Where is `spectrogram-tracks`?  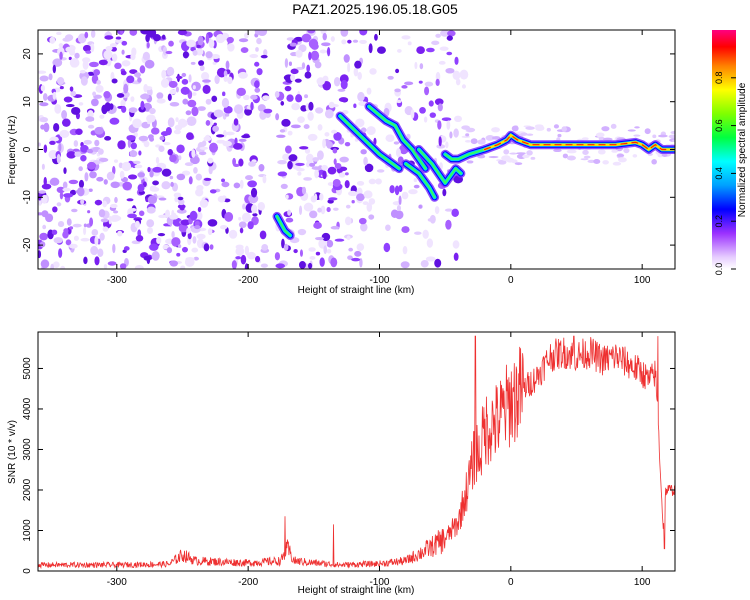 spectrogram-tracks is located at coordinates (473, 171).